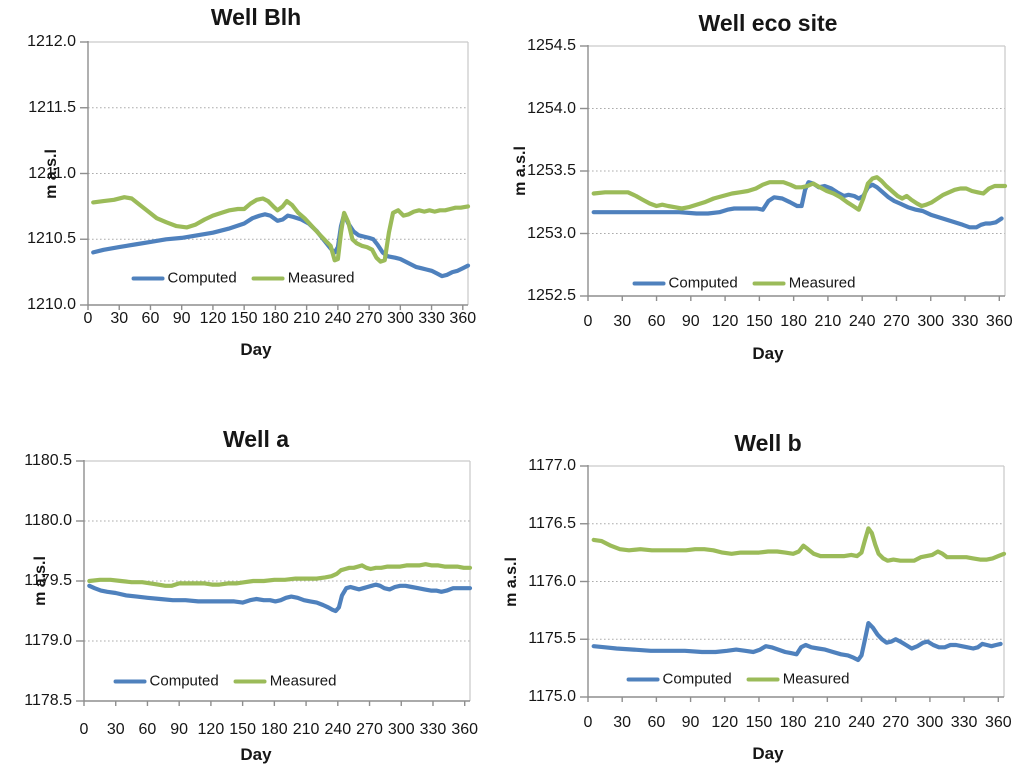 The height and width of the screenshot is (772, 1024). What do you see at coordinates (552, 639) in the screenshot?
I see `y-tick-label: 1175.5` at bounding box center [552, 639].